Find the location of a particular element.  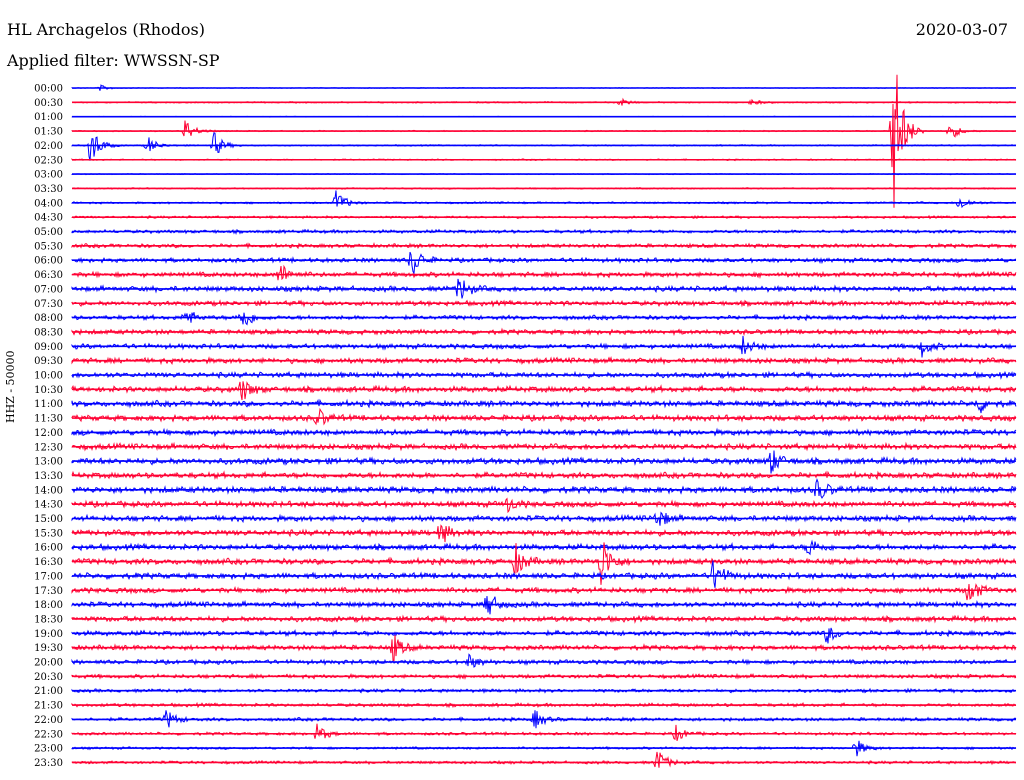

row-time-label: 05:00 is located at coordinates (48, 232).